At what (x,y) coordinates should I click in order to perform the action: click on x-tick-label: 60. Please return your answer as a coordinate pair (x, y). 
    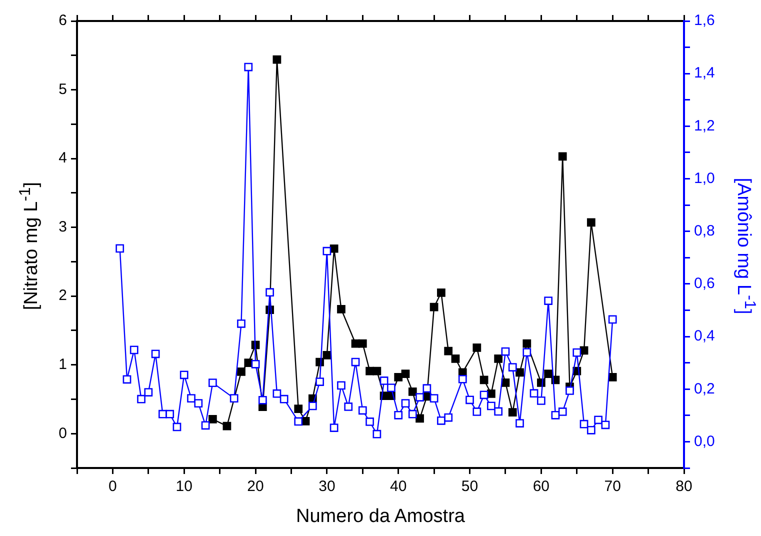
    Looking at the image, I should click on (541, 487).